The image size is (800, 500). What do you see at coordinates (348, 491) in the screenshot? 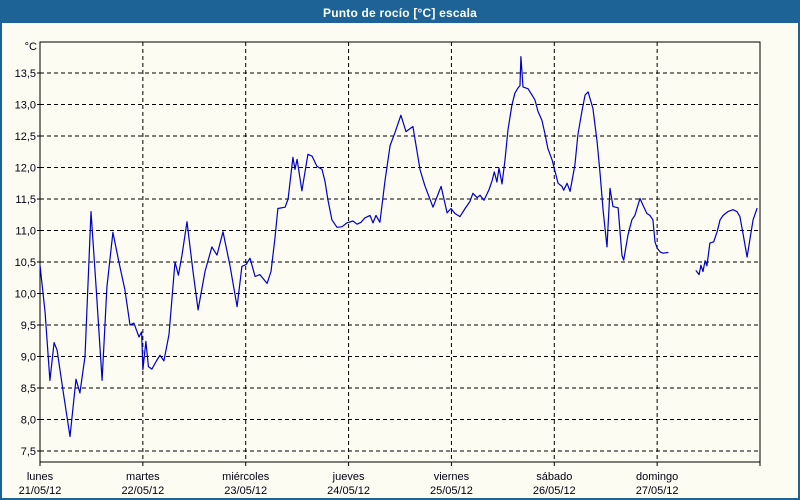
I see `x-tick-label-date: 24/05/12` at bounding box center [348, 491].